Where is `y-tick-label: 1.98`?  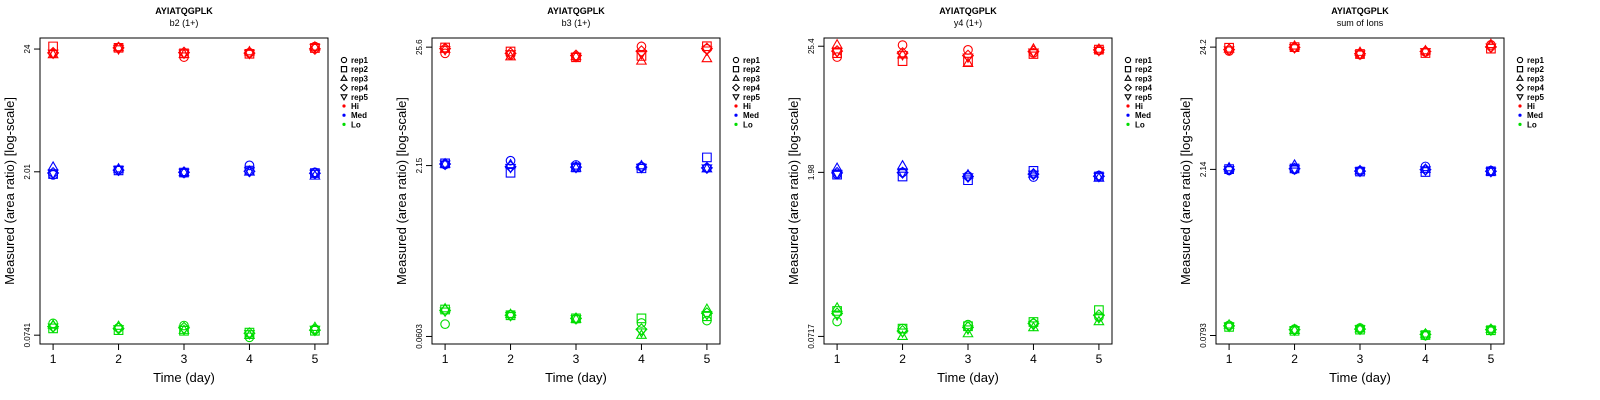
y-tick-label: 1.98 is located at coordinates (811, 172).